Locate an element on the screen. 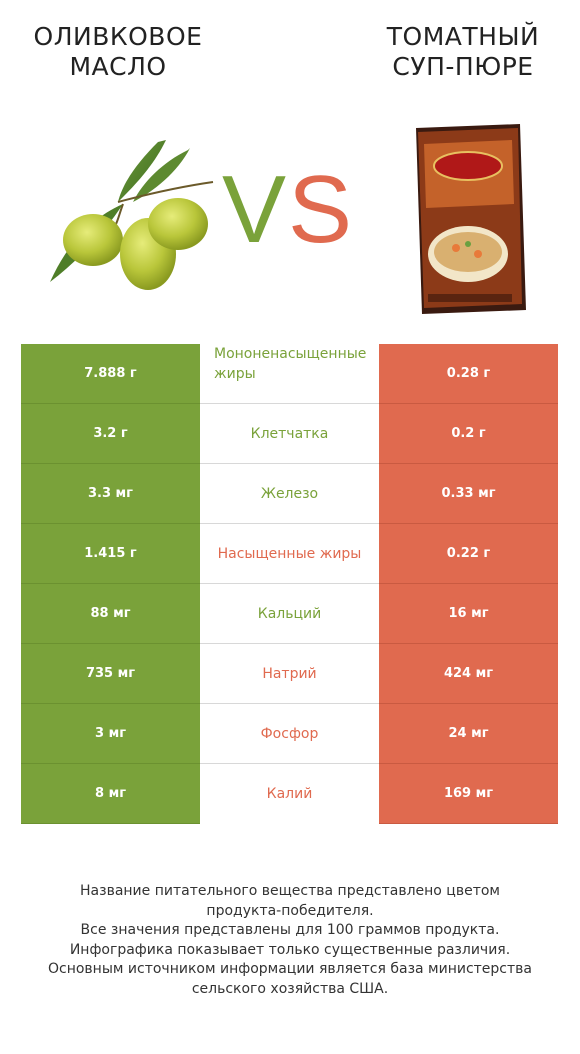 Image resolution: width=580 pixels, height=1054 pixels. right-value: 0.28 г is located at coordinates (468, 374).